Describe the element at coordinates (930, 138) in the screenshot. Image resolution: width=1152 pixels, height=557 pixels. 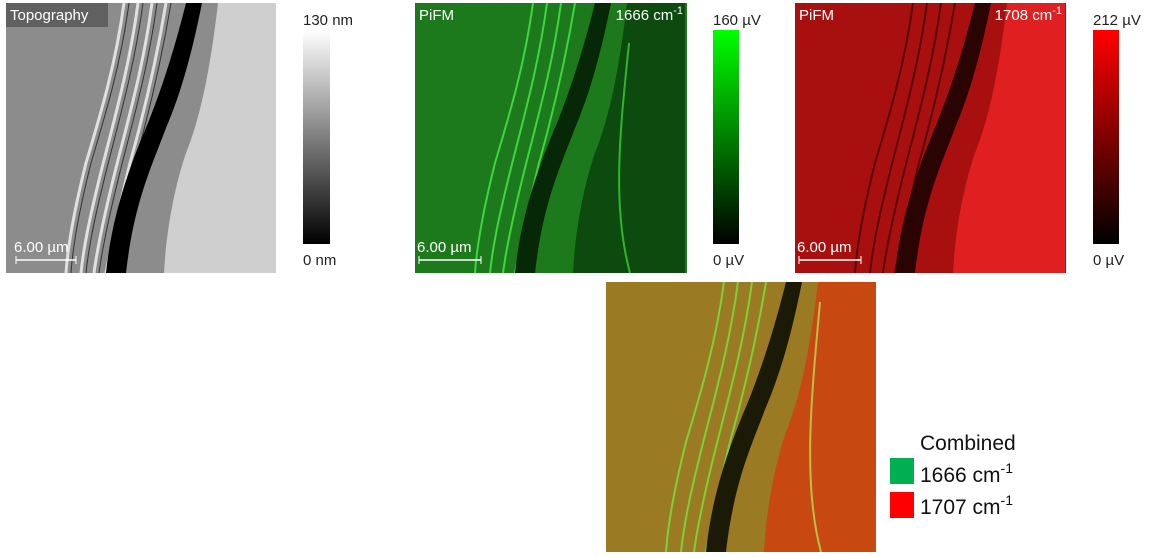
I see `pifm-red-image: PiFM 1708 cm-1 6.00 µm` at that location.